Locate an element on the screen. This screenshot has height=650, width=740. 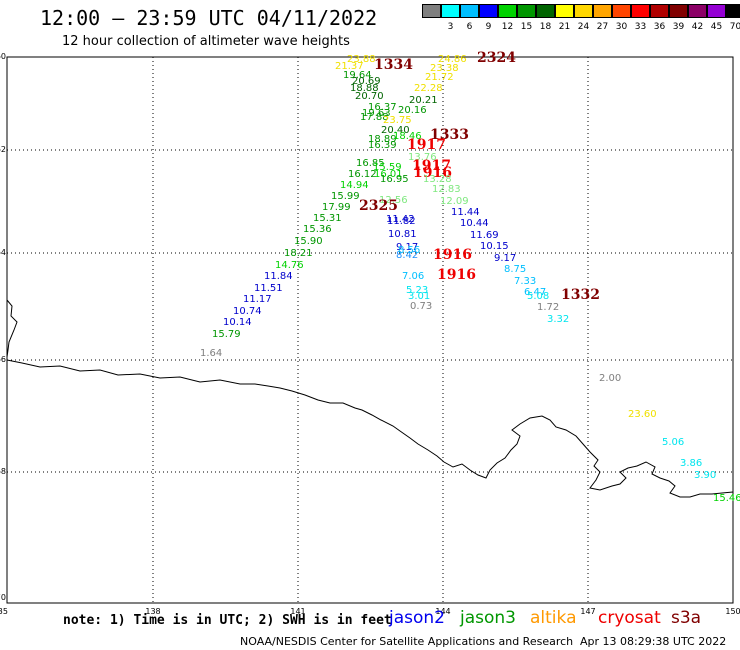
swh-value: 18.46 is located at coordinates (407, 136).